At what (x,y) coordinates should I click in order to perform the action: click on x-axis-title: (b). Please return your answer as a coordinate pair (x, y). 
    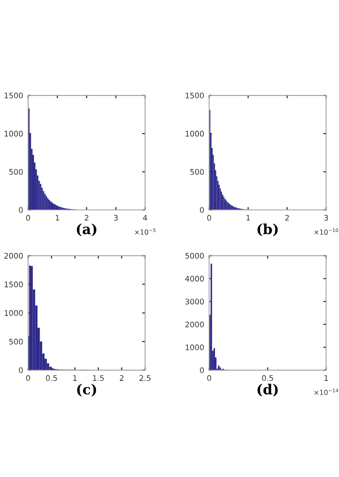
    Looking at the image, I should click on (268, 230).